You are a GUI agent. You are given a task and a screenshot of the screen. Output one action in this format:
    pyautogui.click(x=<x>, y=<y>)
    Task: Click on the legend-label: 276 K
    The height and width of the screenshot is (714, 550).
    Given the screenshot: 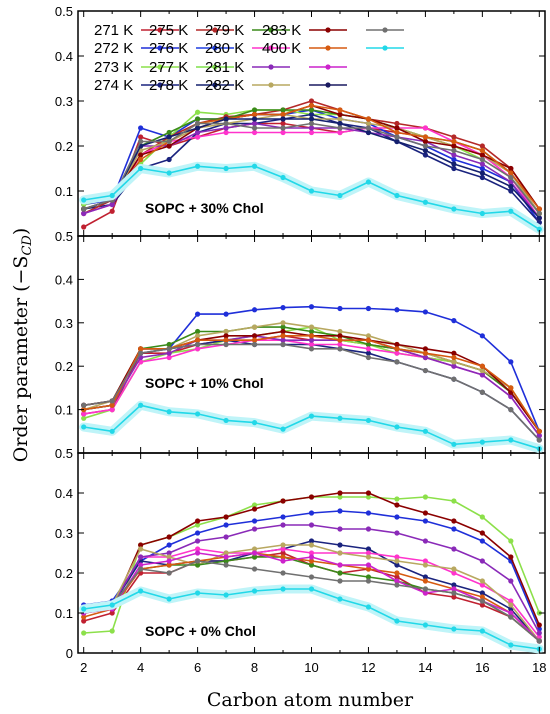 What is the action you would take?
    pyautogui.click(x=168, y=48)
    